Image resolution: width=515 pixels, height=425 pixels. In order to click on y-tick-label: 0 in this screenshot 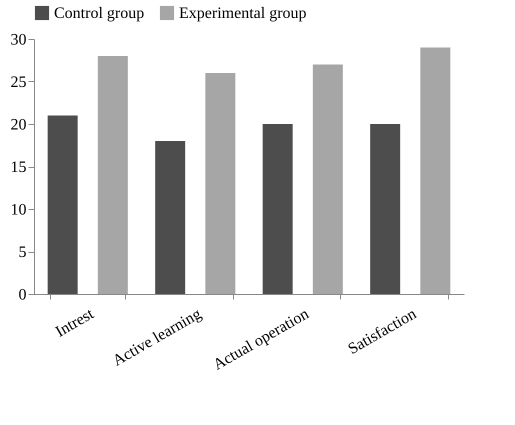, I will do `click(22, 295)`.